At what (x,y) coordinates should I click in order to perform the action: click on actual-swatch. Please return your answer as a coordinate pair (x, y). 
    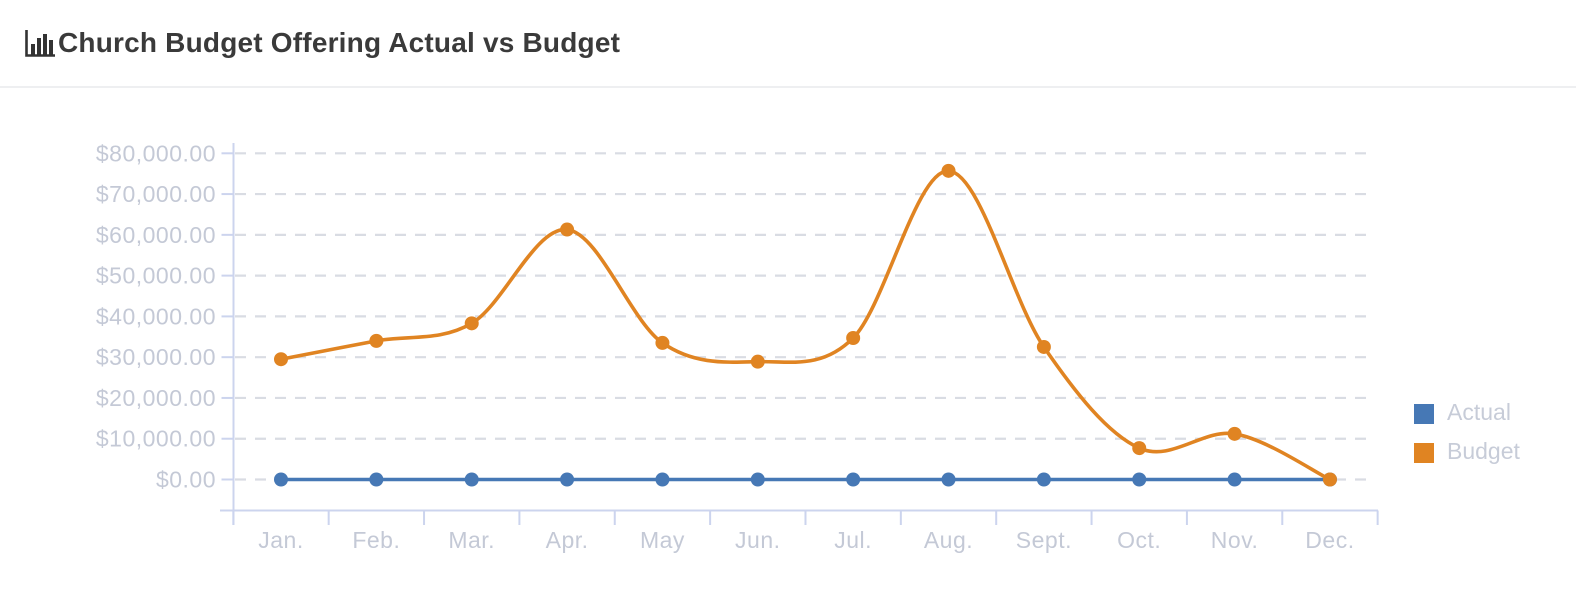
    Looking at the image, I should click on (1424, 413).